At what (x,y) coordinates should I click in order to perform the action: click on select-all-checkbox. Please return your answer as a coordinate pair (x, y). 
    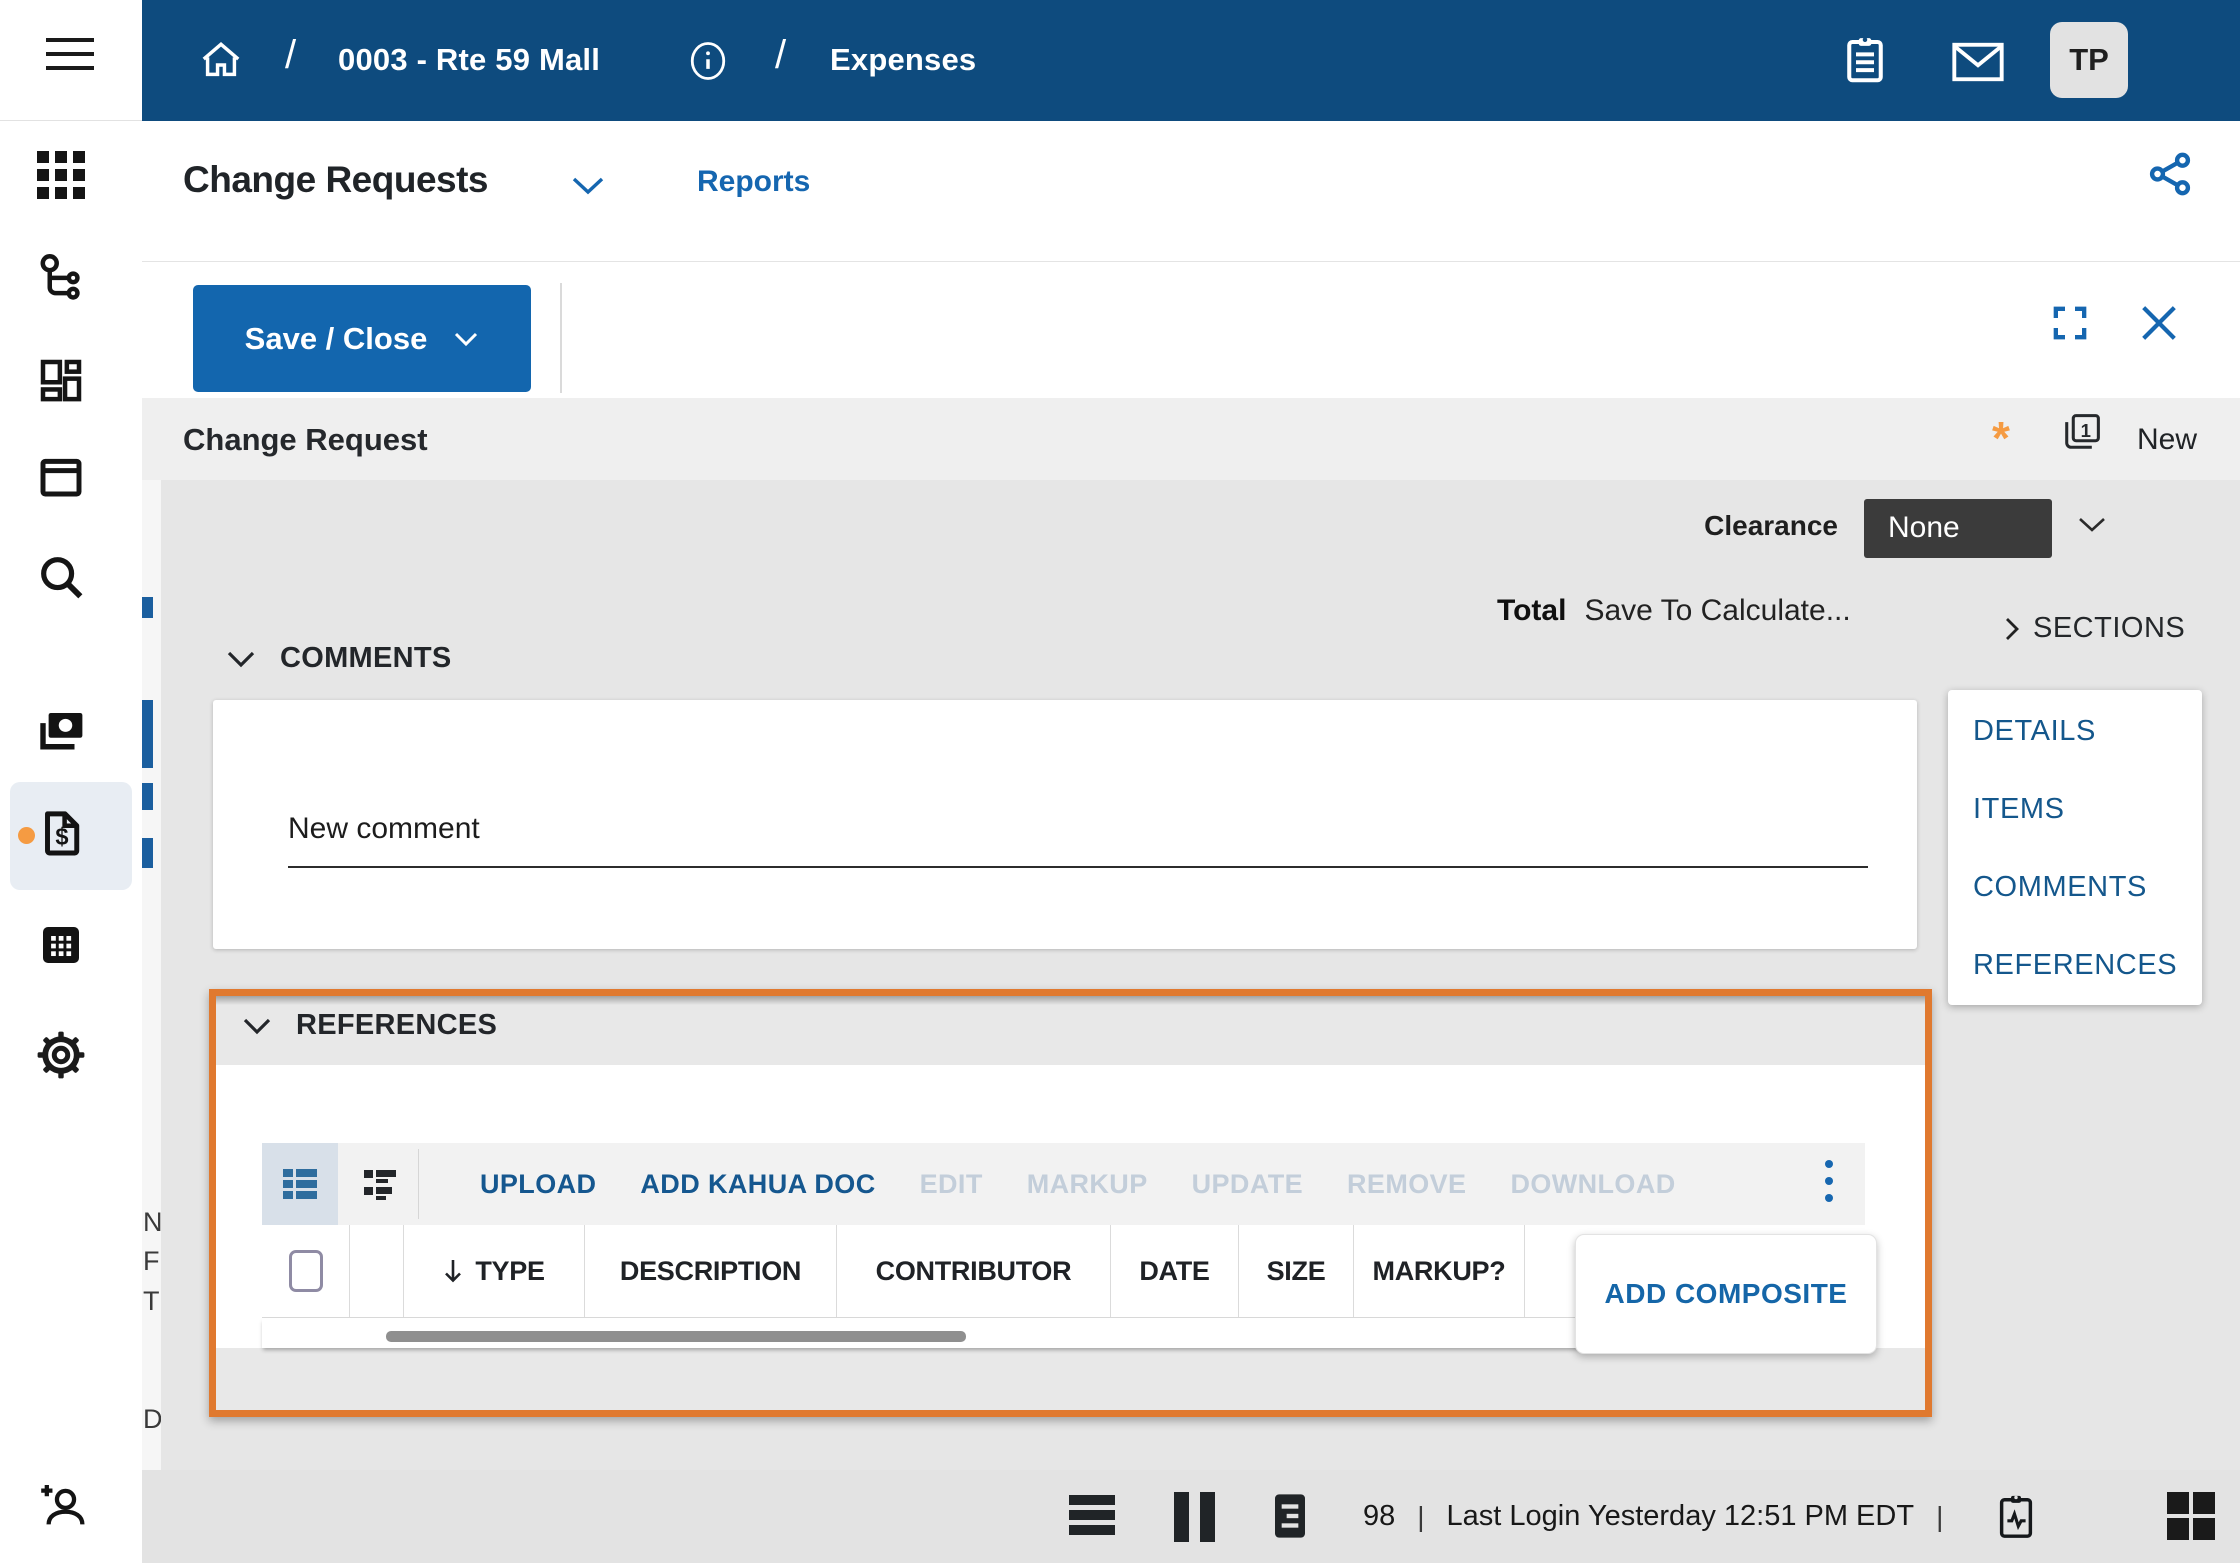
    Looking at the image, I should click on (305, 1271).